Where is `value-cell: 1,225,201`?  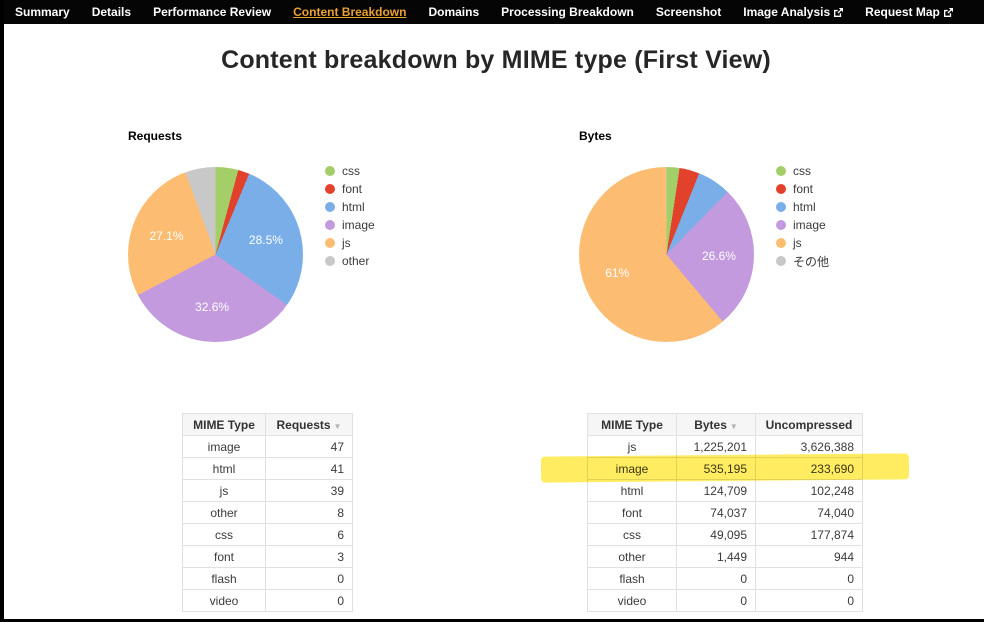
value-cell: 1,225,201 is located at coordinates (716, 446).